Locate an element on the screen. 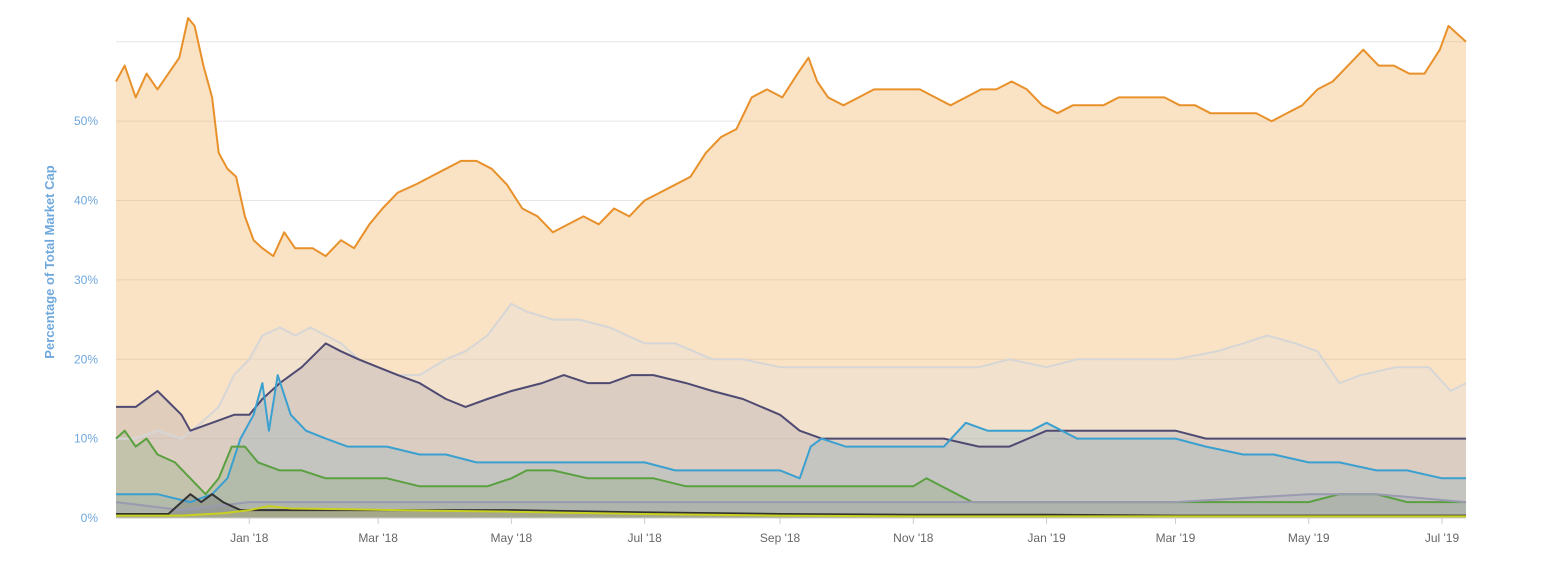  series-7-line is located at coordinates (791, 505).